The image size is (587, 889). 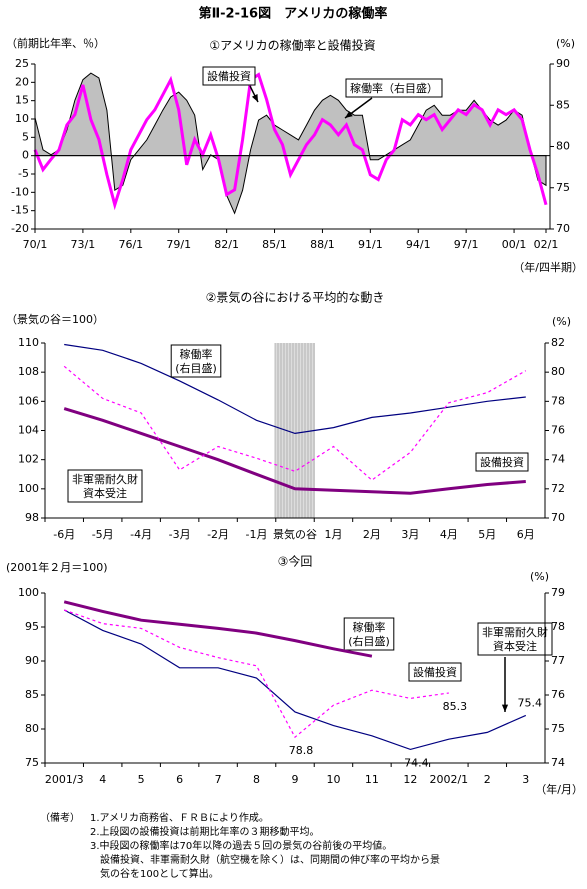 What do you see at coordinates (179, 817) in the screenshot?
I see `note-line: 1.アメリカ商務省、ＦＲＢにより作成。` at bounding box center [179, 817].